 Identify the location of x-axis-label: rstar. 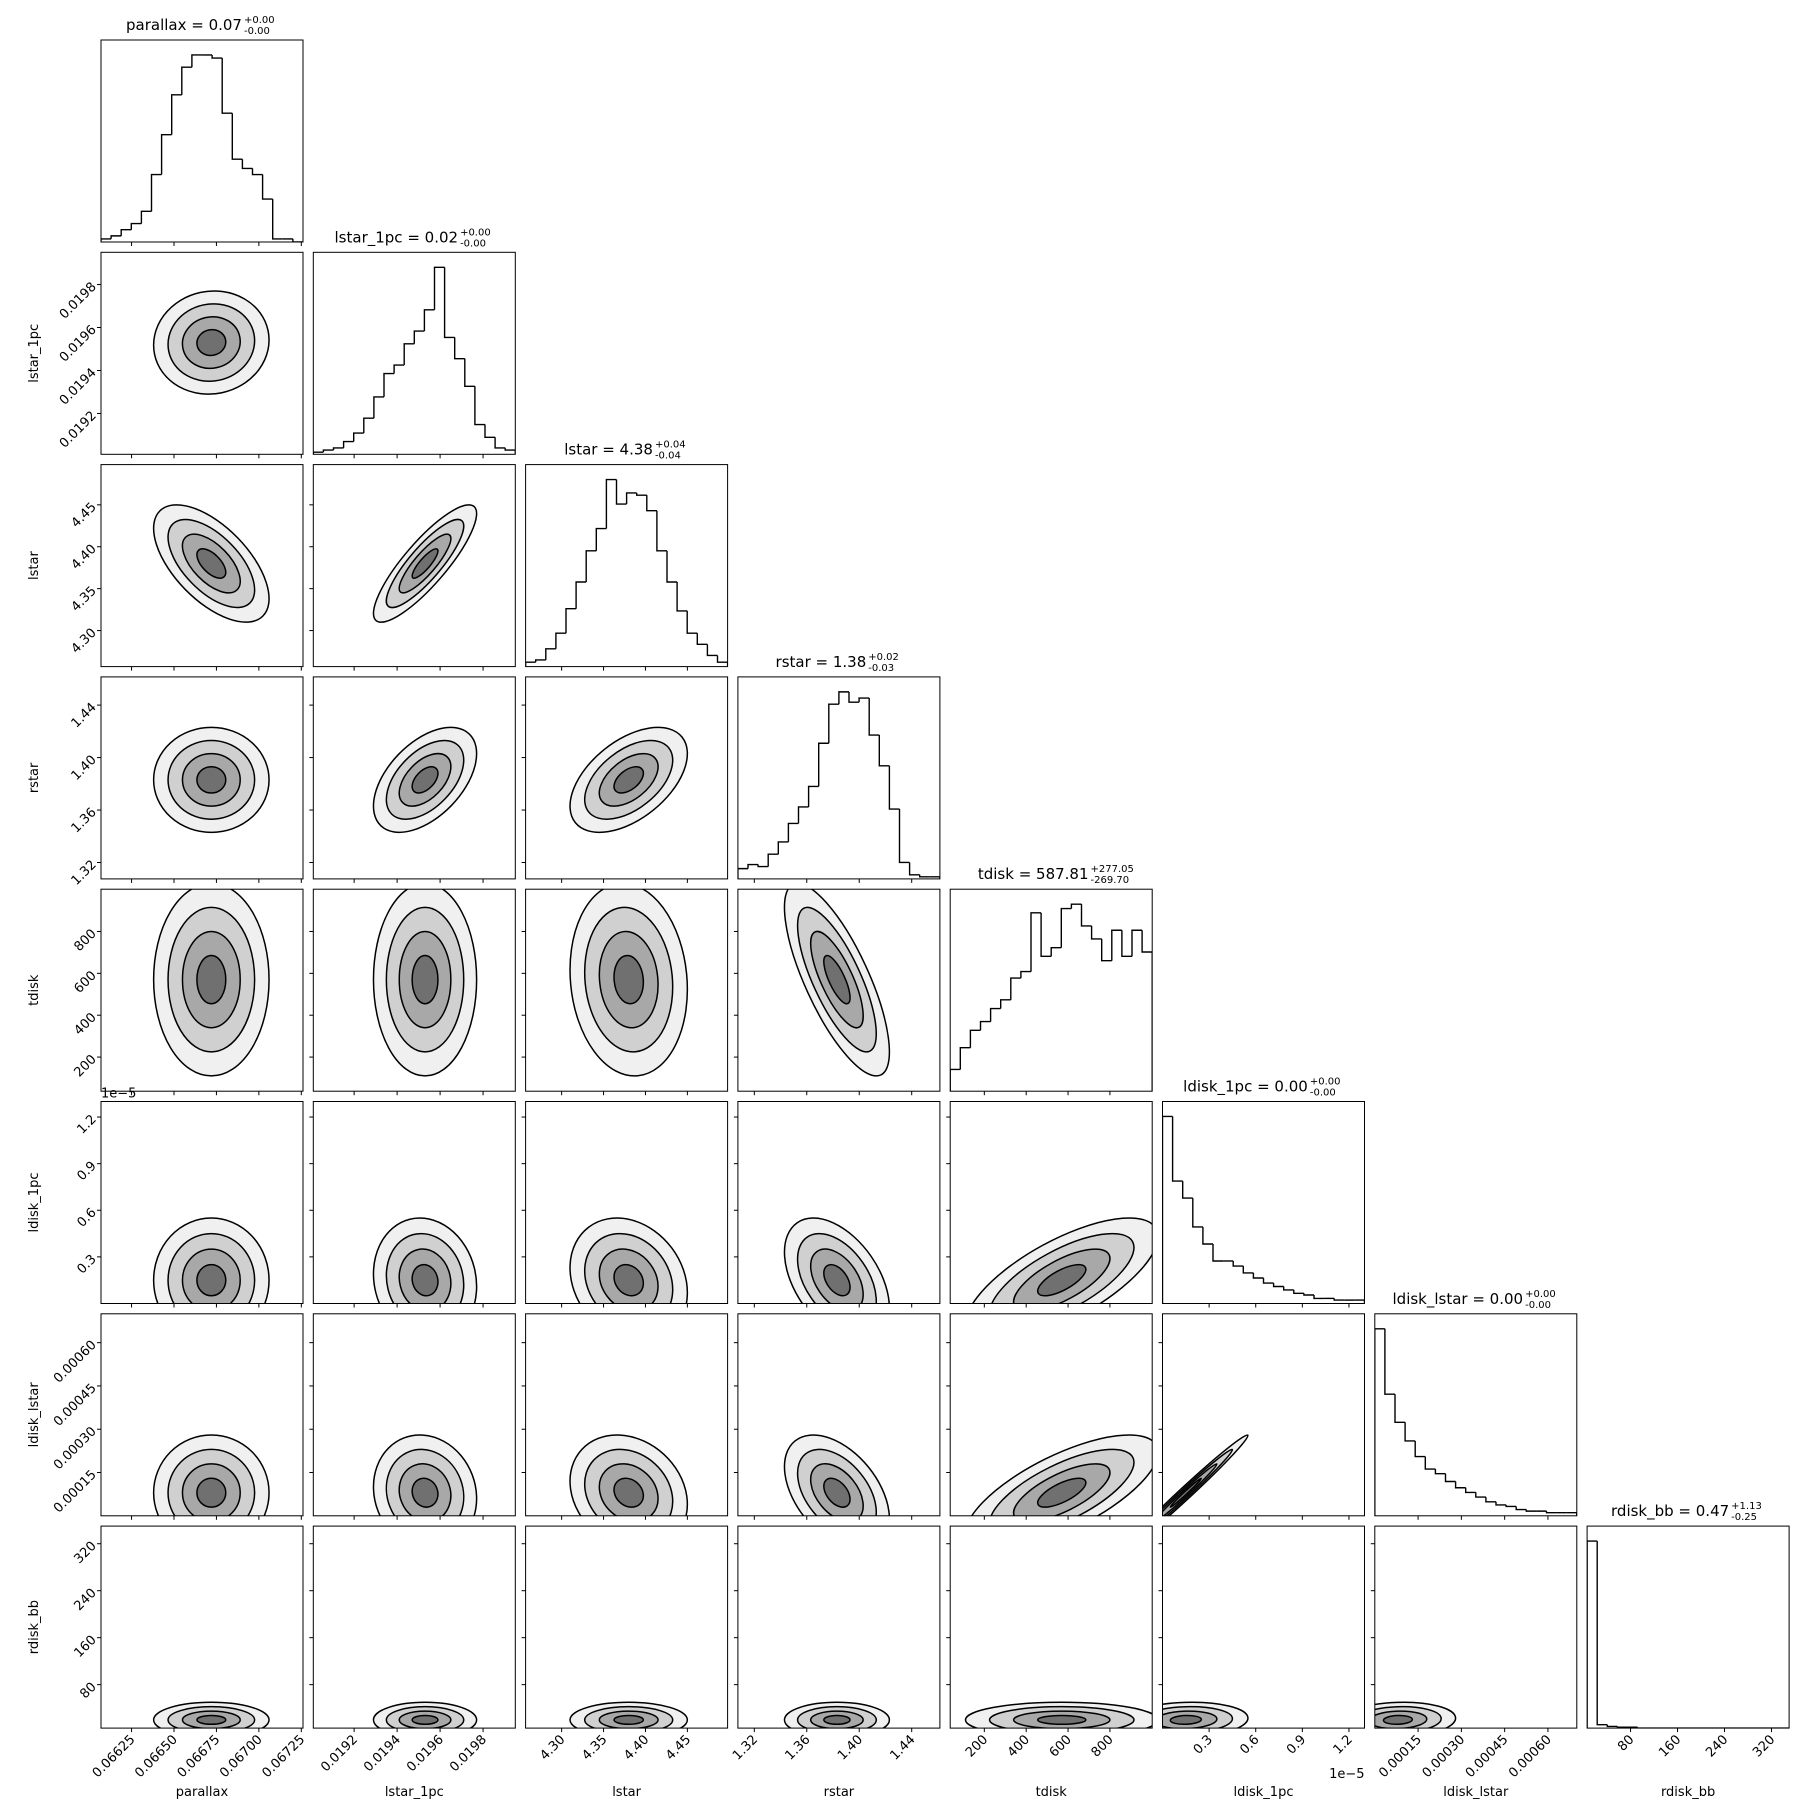
(839, 1792).